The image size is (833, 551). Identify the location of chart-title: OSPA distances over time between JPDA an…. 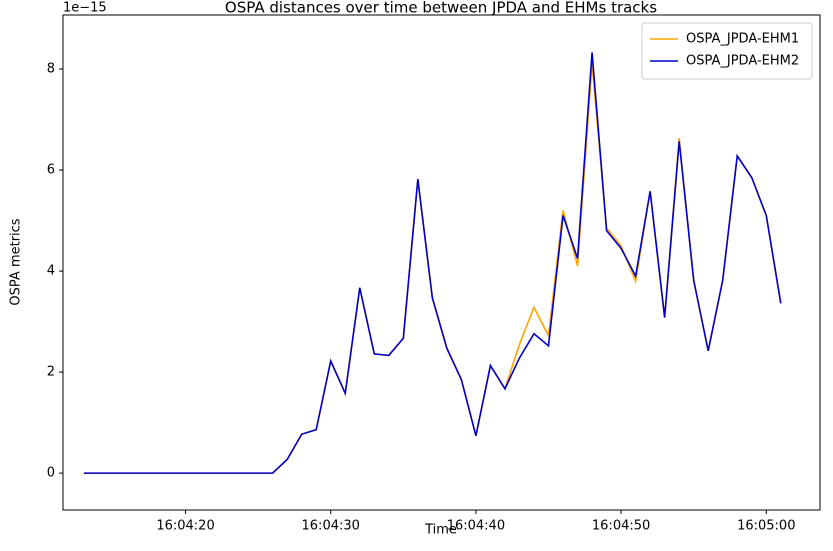
(441, 8).